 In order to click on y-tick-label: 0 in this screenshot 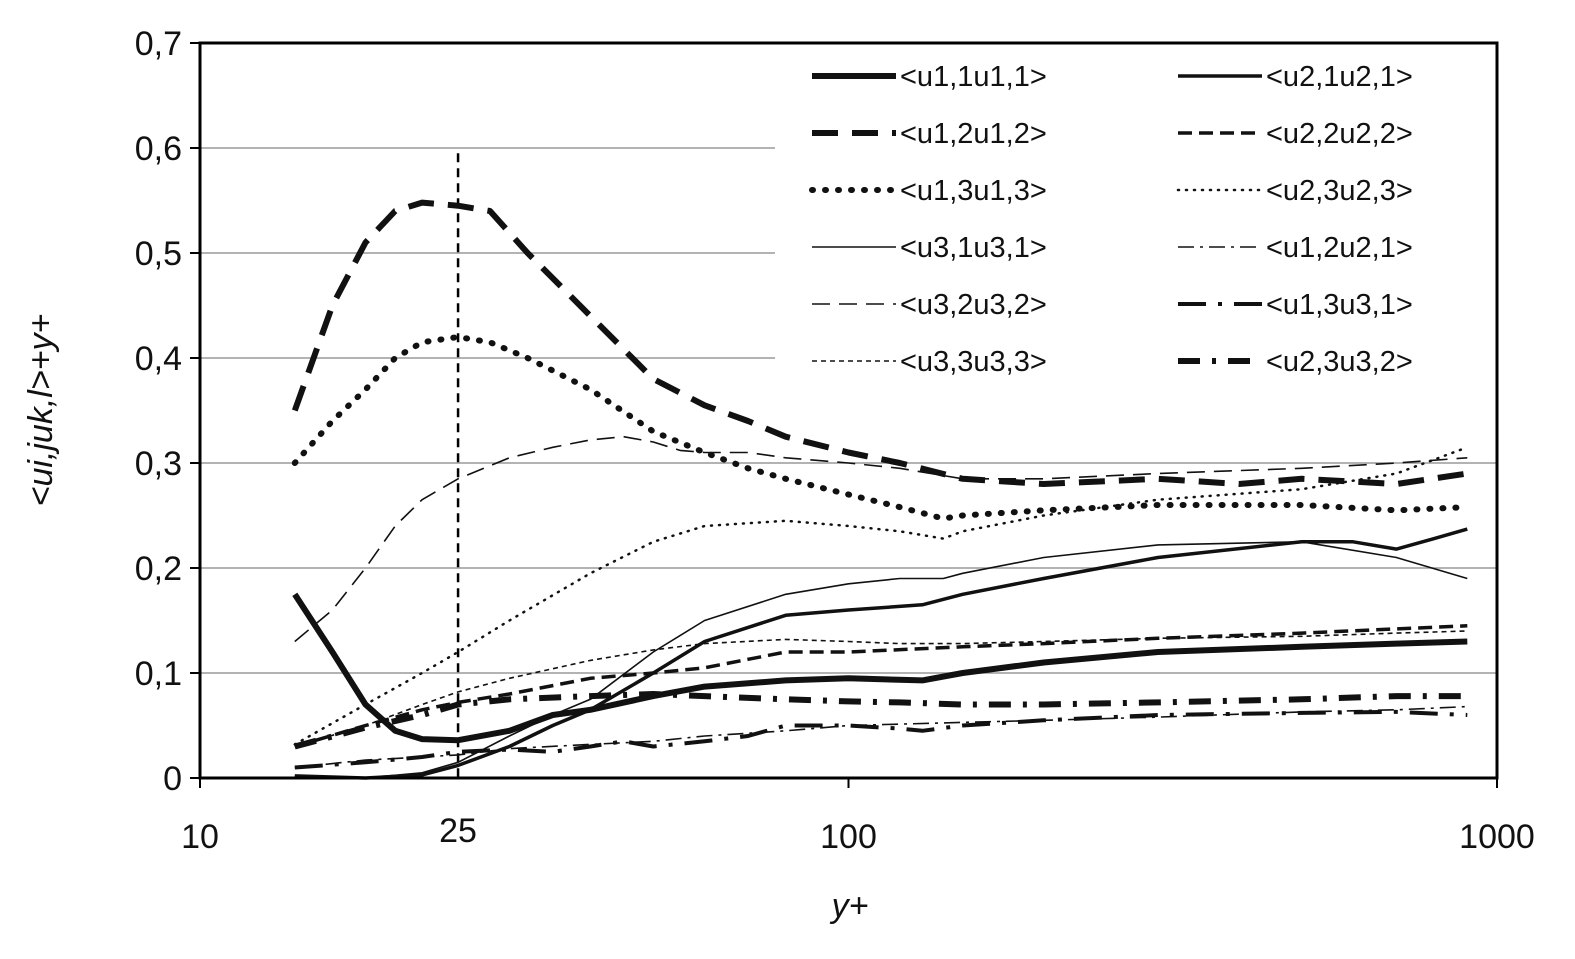, I will do `click(172, 779)`.